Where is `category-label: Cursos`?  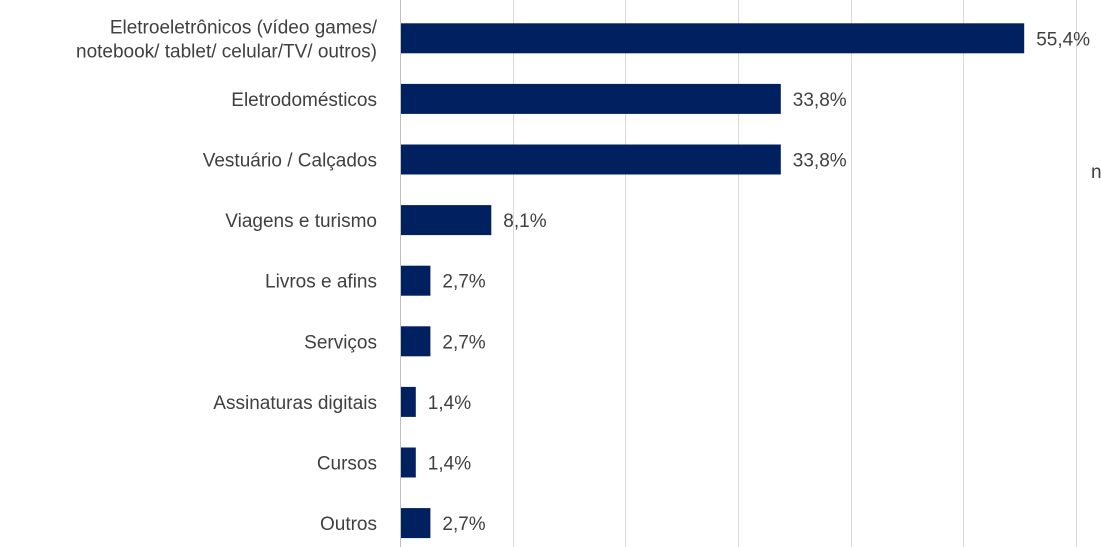
category-label: Cursos is located at coordinates (347, 464).